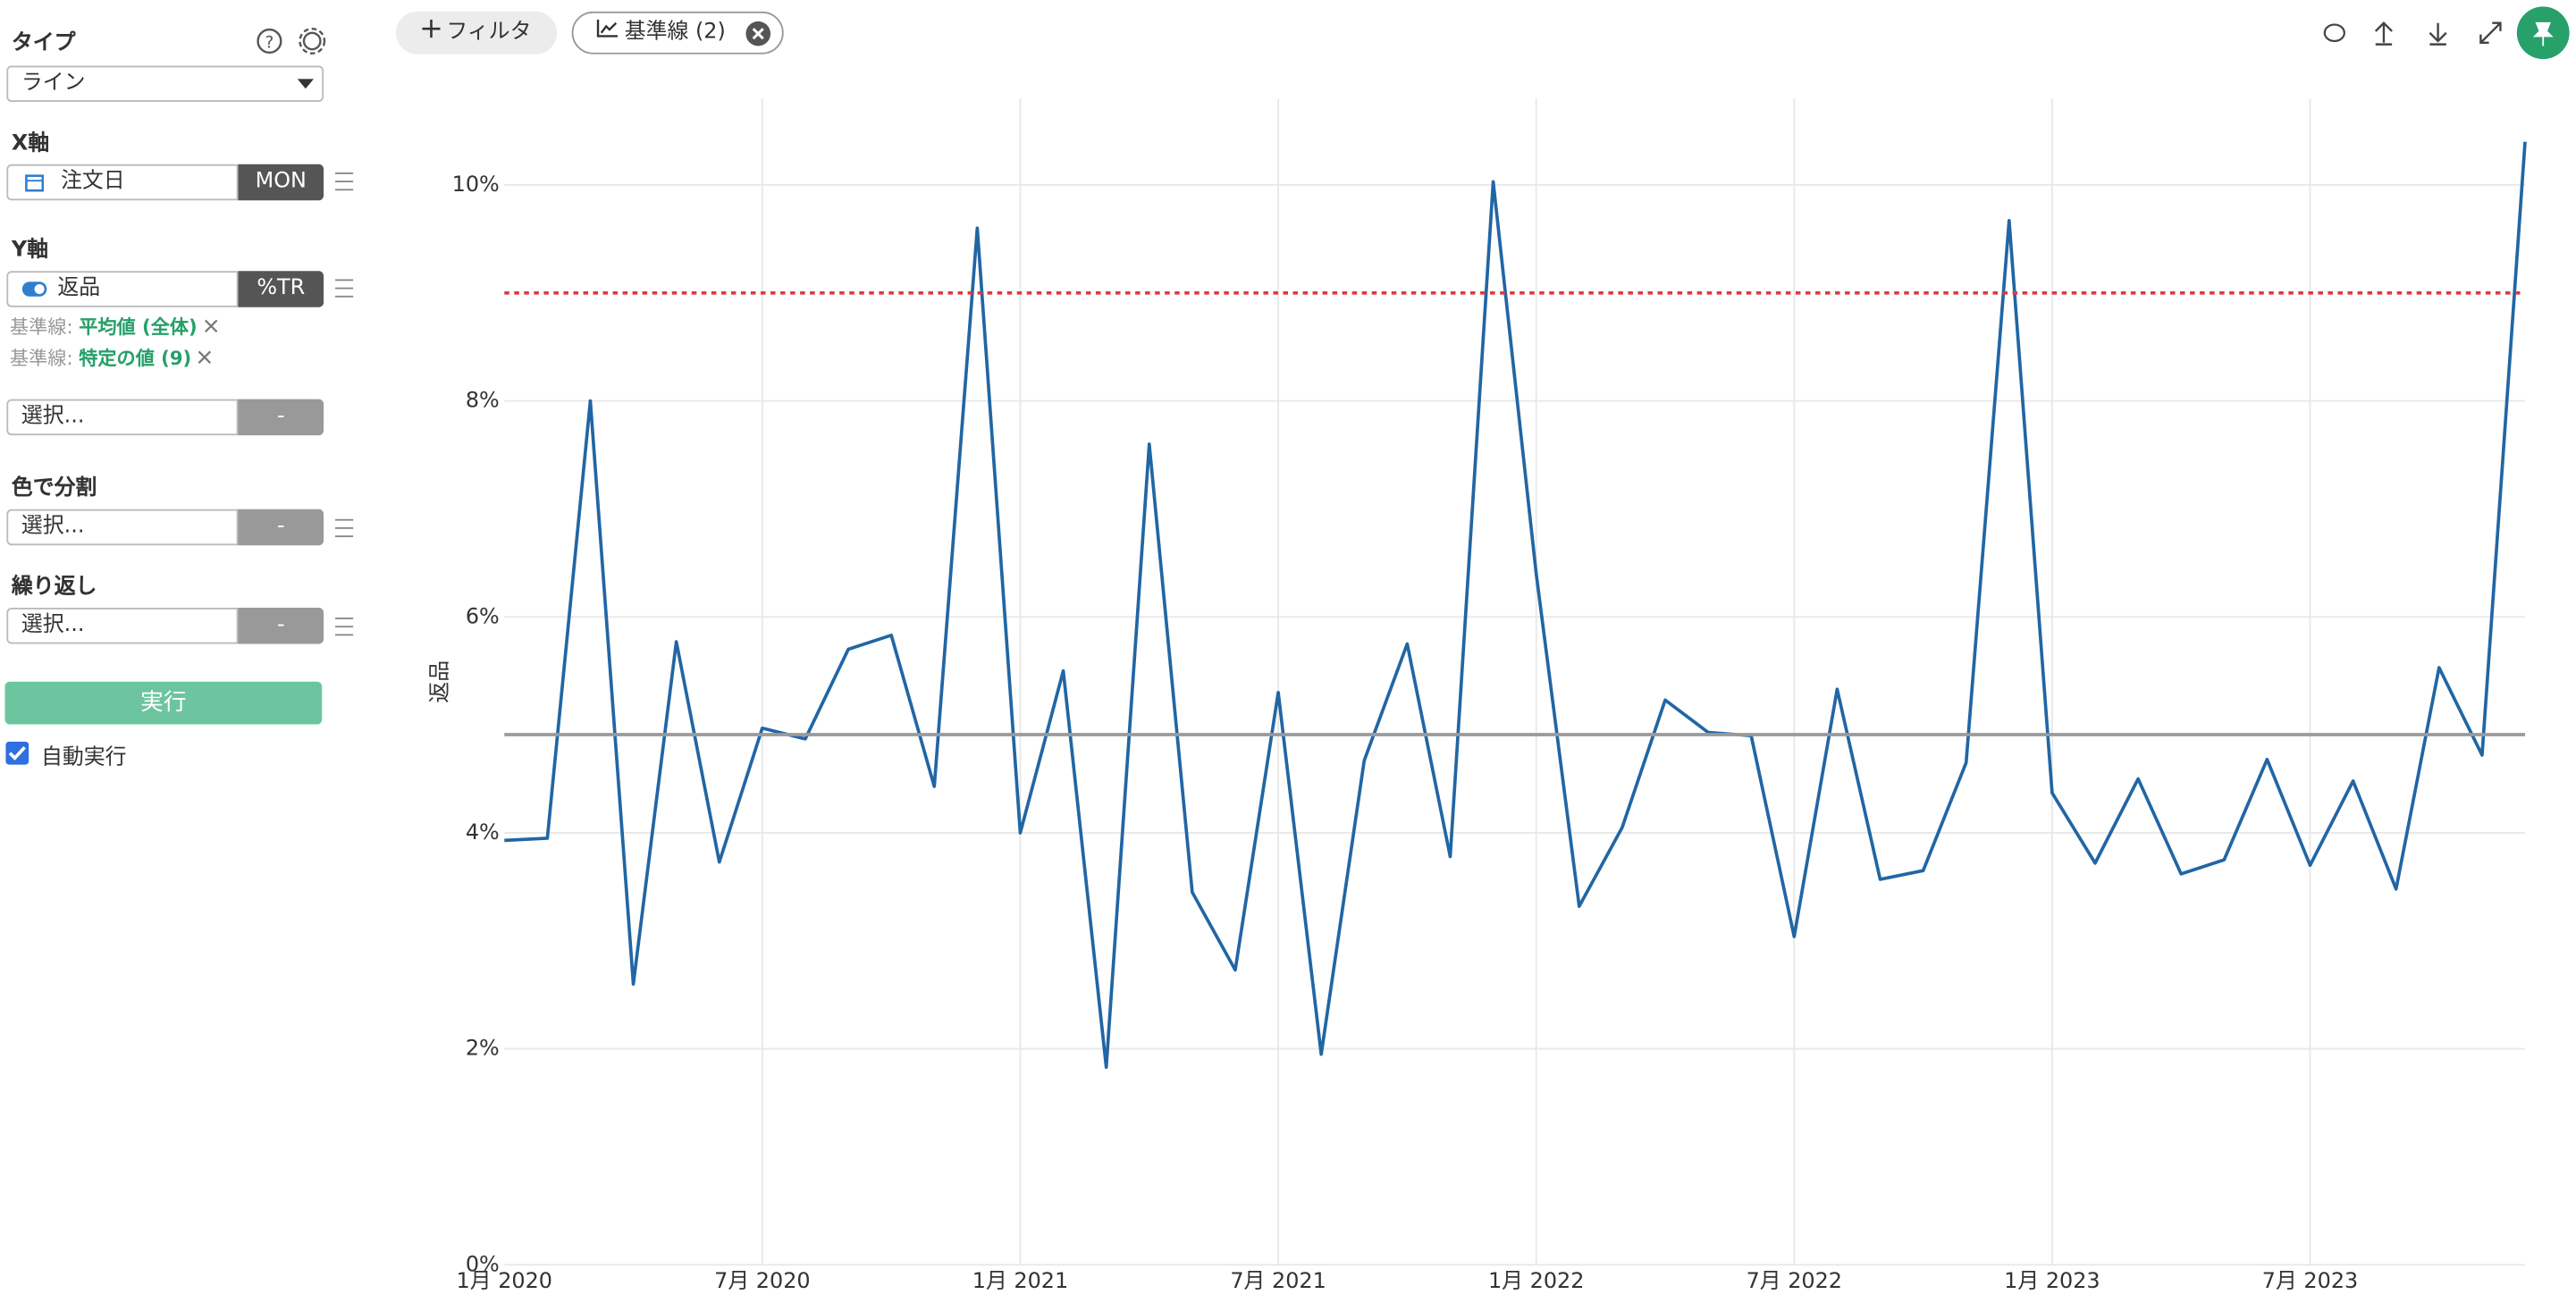 The height and width of the screenshot is (1303, 2576). Describe the element at coordinates (281, 417) in the screenshot. I see `extra-agg: -` at that location.